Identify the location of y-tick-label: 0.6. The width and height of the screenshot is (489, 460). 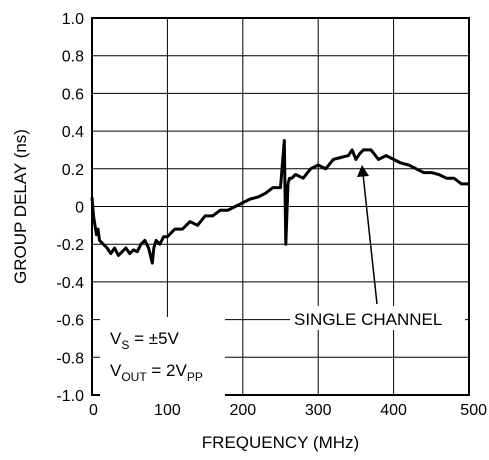
(73, 94).